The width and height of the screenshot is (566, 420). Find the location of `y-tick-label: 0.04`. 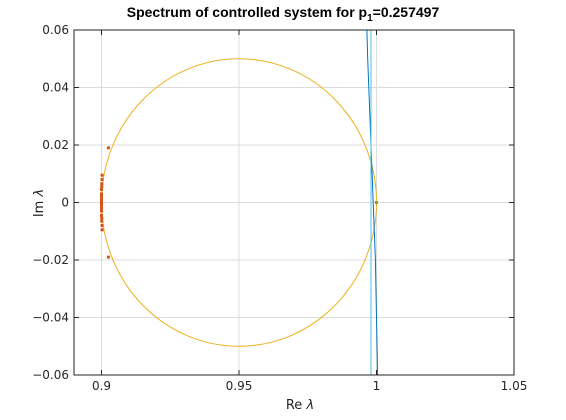

y-tick-label: 0.04 is located at coordinates (55, 88).